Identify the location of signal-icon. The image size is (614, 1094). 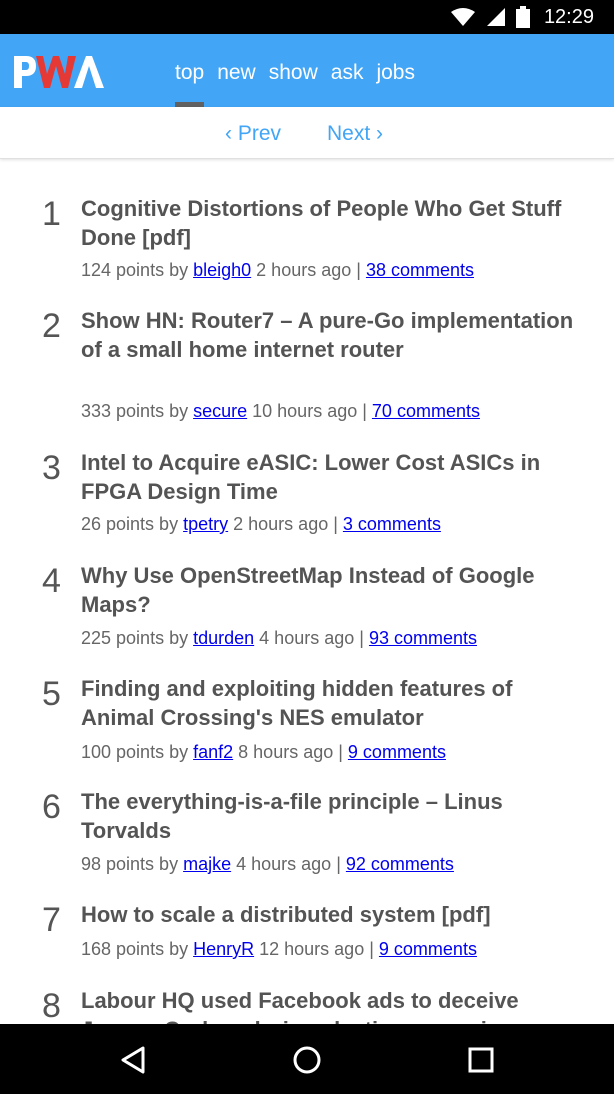
(495, 17).